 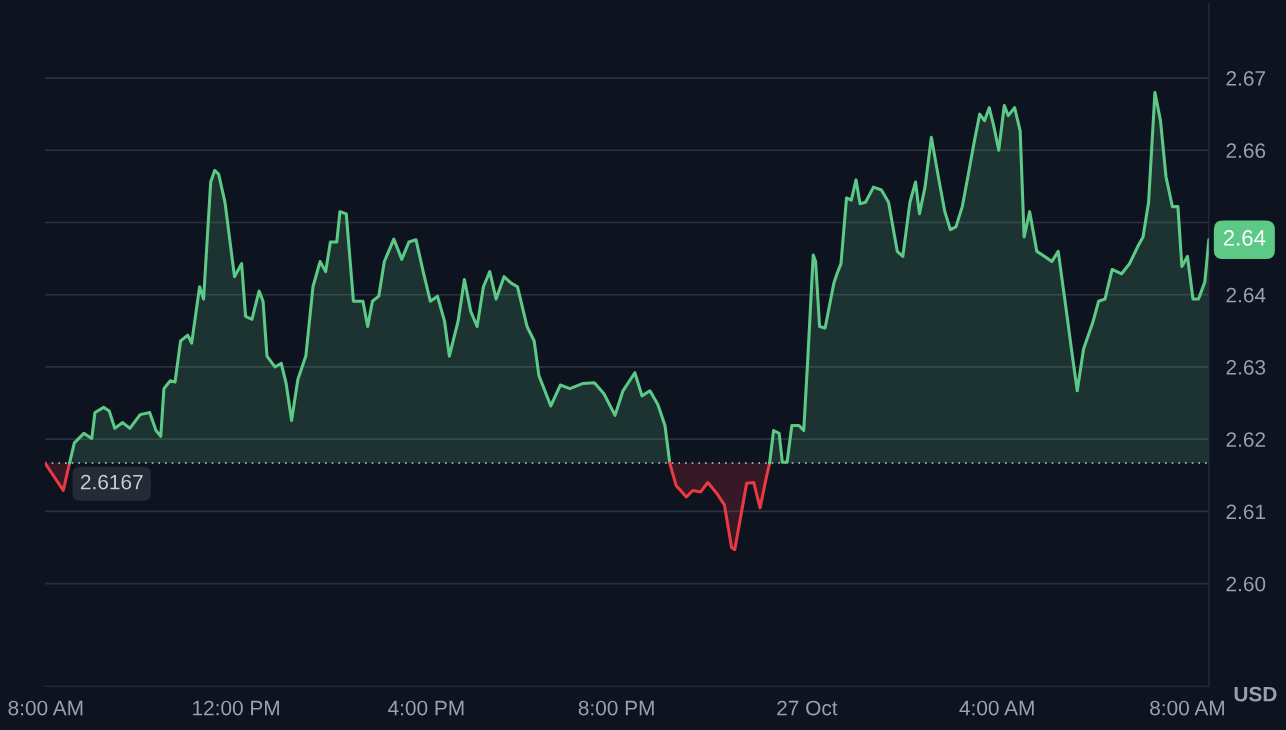 I want to click on y-axis-title: USD, so click(x=1255, y=694).